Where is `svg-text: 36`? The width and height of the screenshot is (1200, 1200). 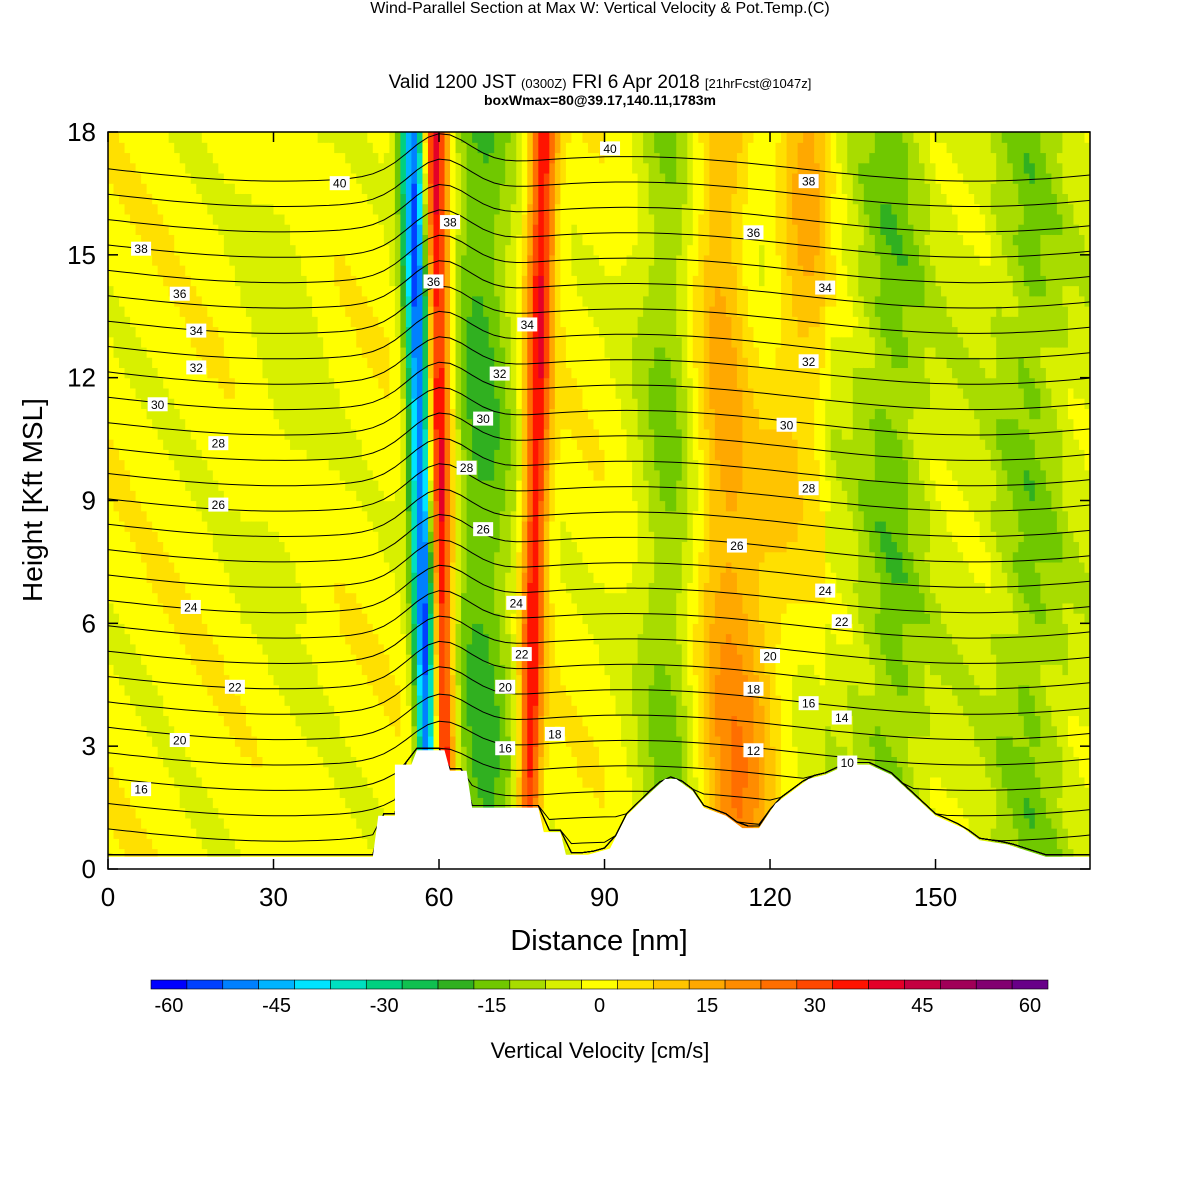 svg-text: 36 is located at coordinates (434, 282).